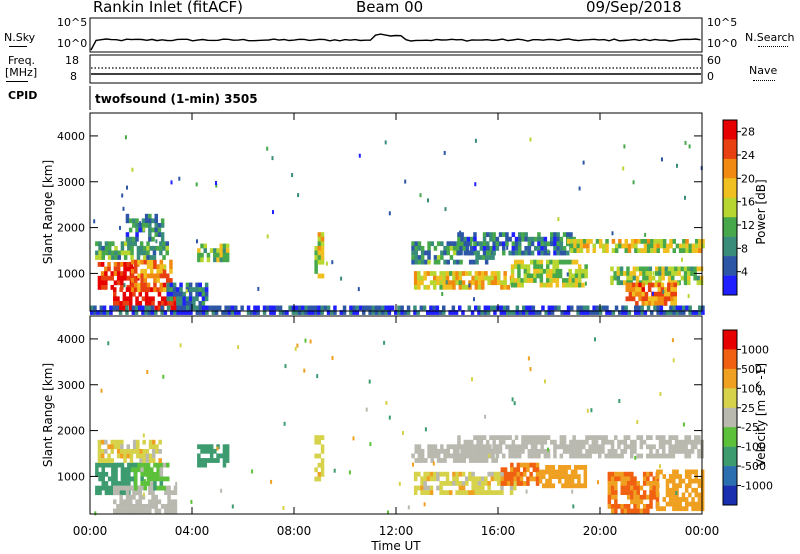 The height and width of the screenshot is (554, 800). I want to click on colorbar-tick-label: -25, so click(750, 427).